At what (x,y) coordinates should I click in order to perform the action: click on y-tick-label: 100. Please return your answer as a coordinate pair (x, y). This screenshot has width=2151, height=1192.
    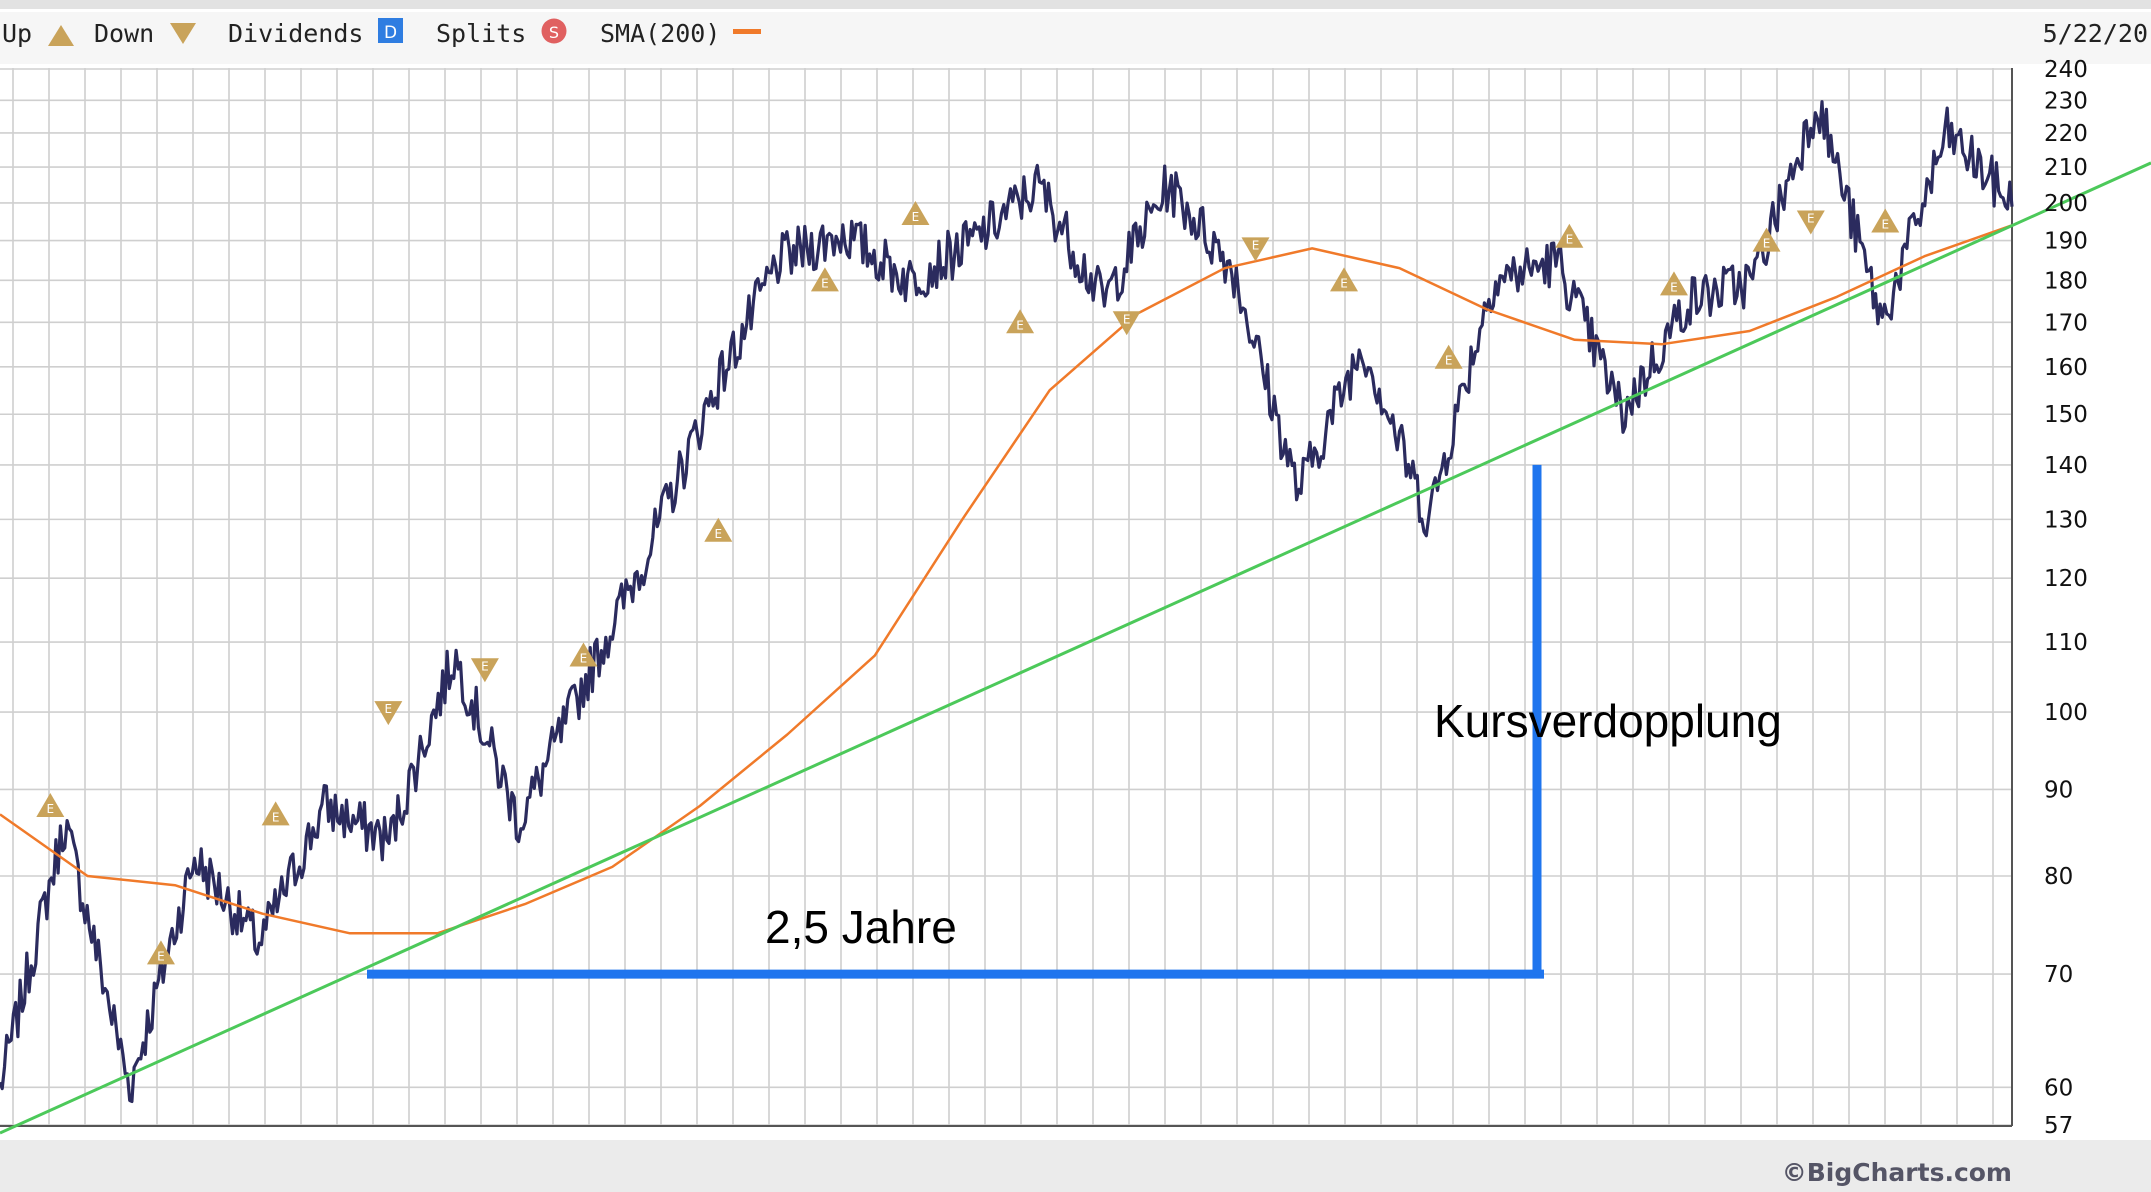
    Looking at the image, I should click on (2066, 713).